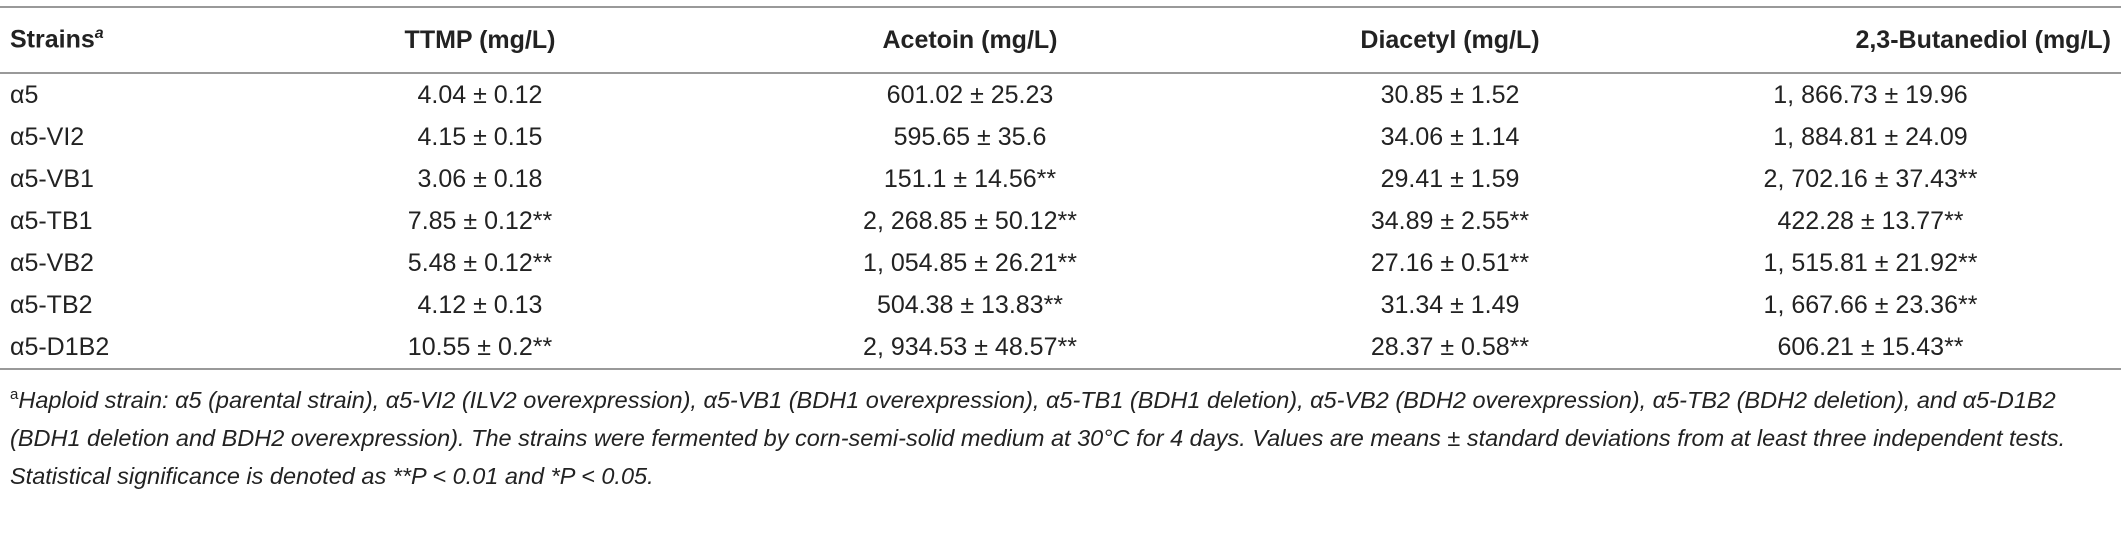 The width and height of the screenshot is (2121, 557). What do you see at coordinates (970, 220) in the screenshot?
I see `value-cell: 2, 268.85 ± 50.12**` at bounding box center [970, 220].